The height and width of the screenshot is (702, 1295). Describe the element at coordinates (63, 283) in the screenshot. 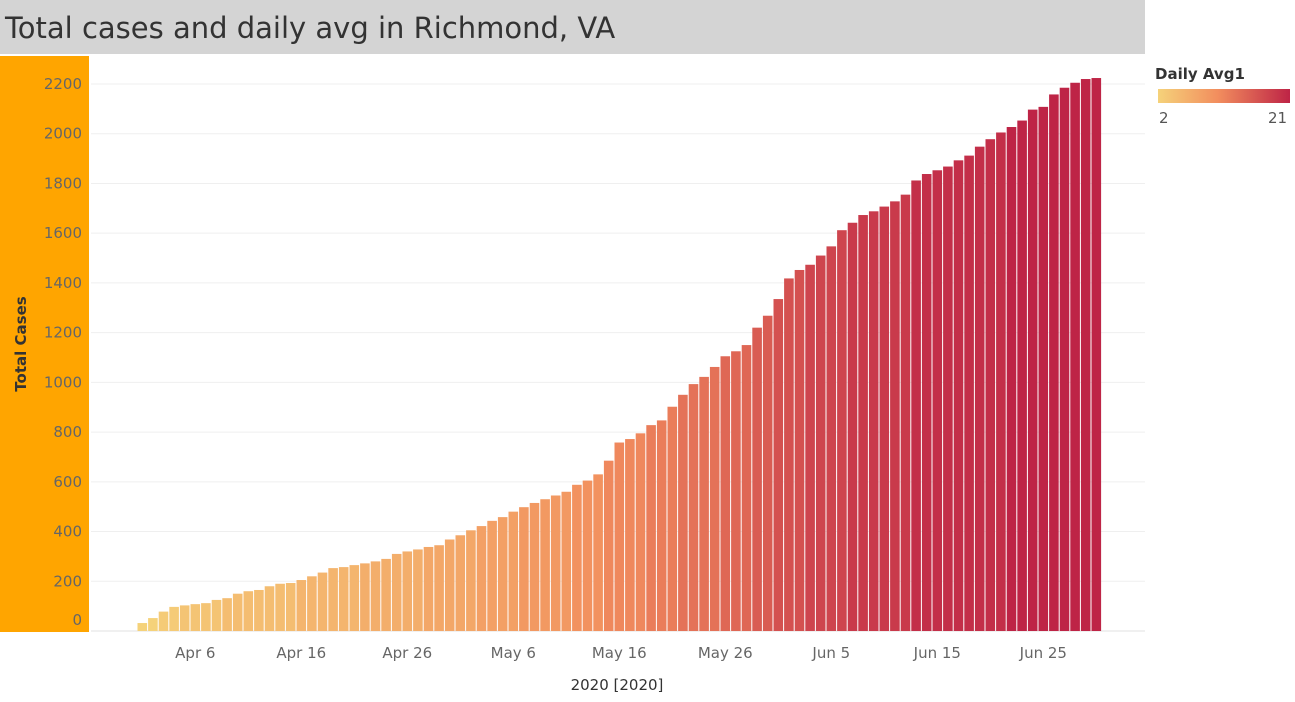

I see `y-tick-label: 1400` at that location.